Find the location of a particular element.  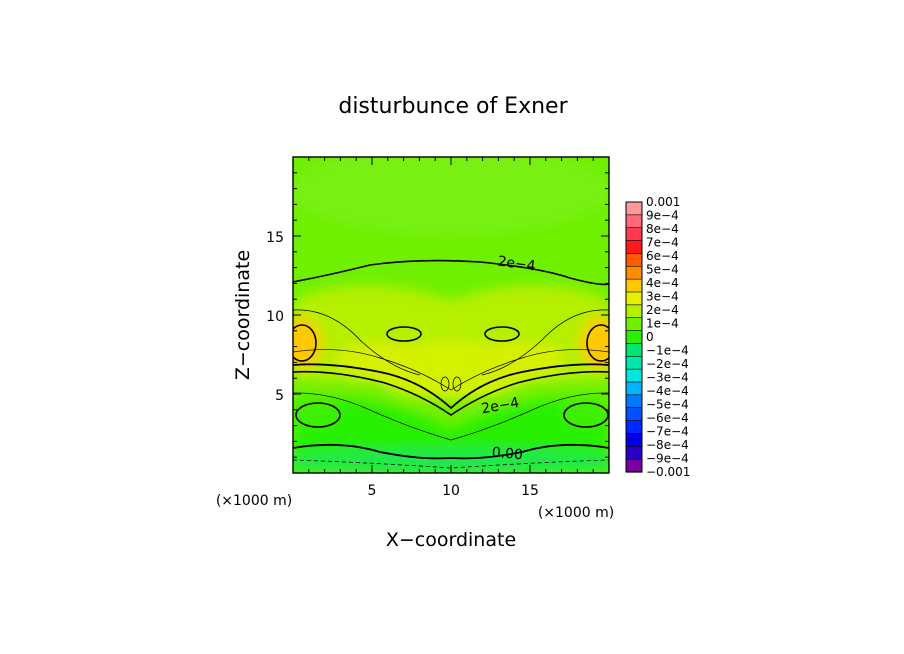

x-tick-label: 10 is located at coordinates (451, 491).